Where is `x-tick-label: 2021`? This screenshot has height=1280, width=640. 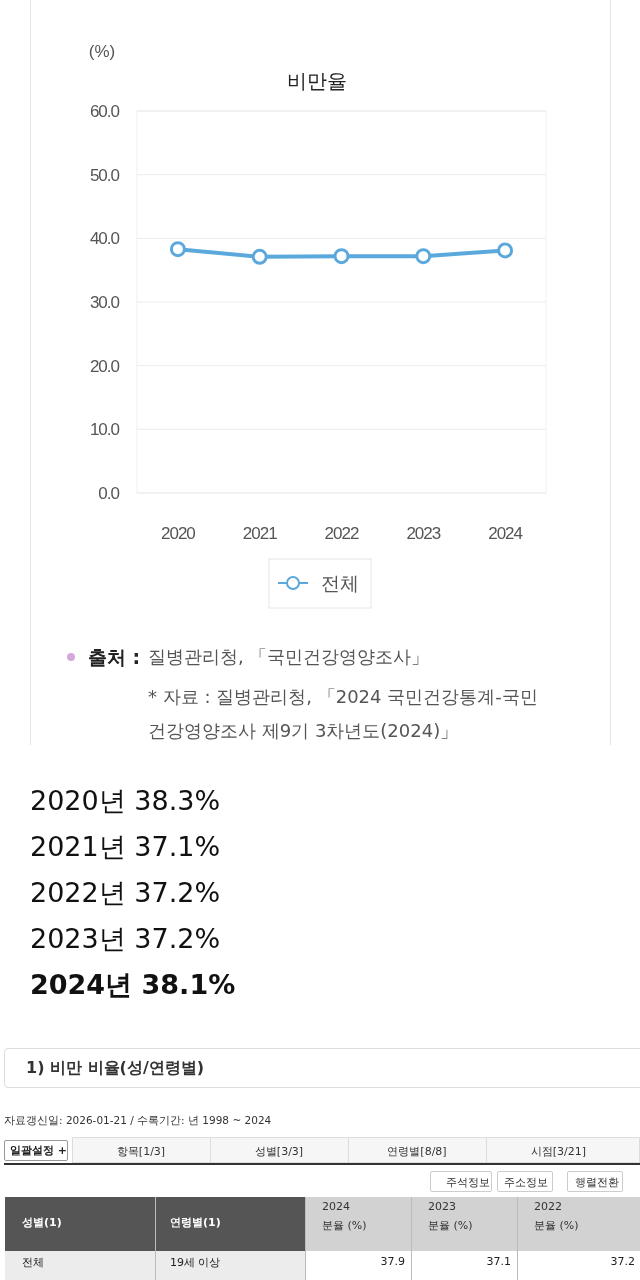
x-tick-label: 2021 is located at coordinates (260, 533).